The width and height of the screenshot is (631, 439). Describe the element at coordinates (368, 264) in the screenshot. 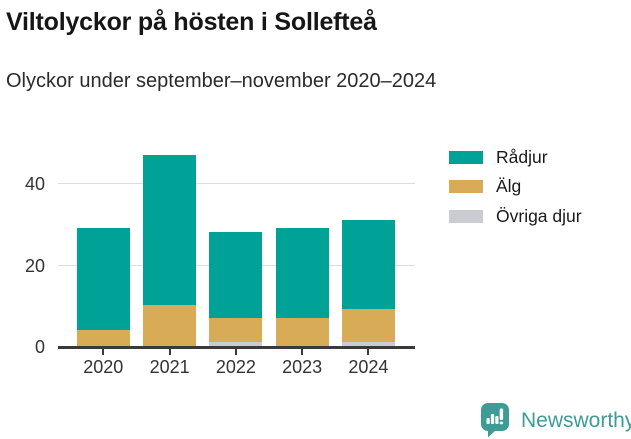

I see `bar-segment-2024-Rådjur` at that location.